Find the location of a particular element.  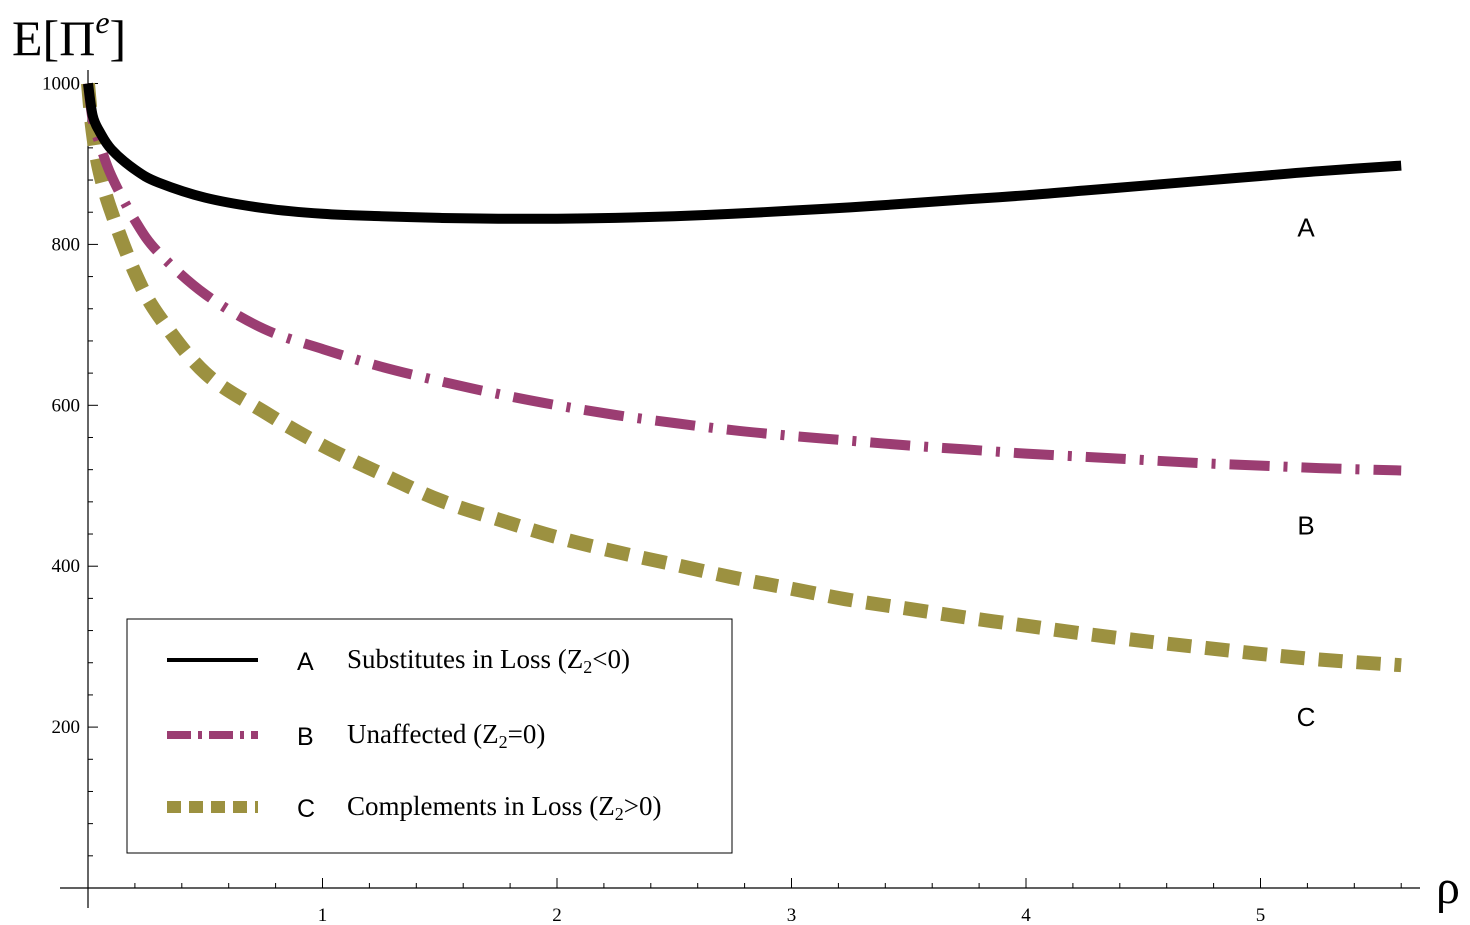

x-axis-title: ρ is located at coordinates (1448, 887).